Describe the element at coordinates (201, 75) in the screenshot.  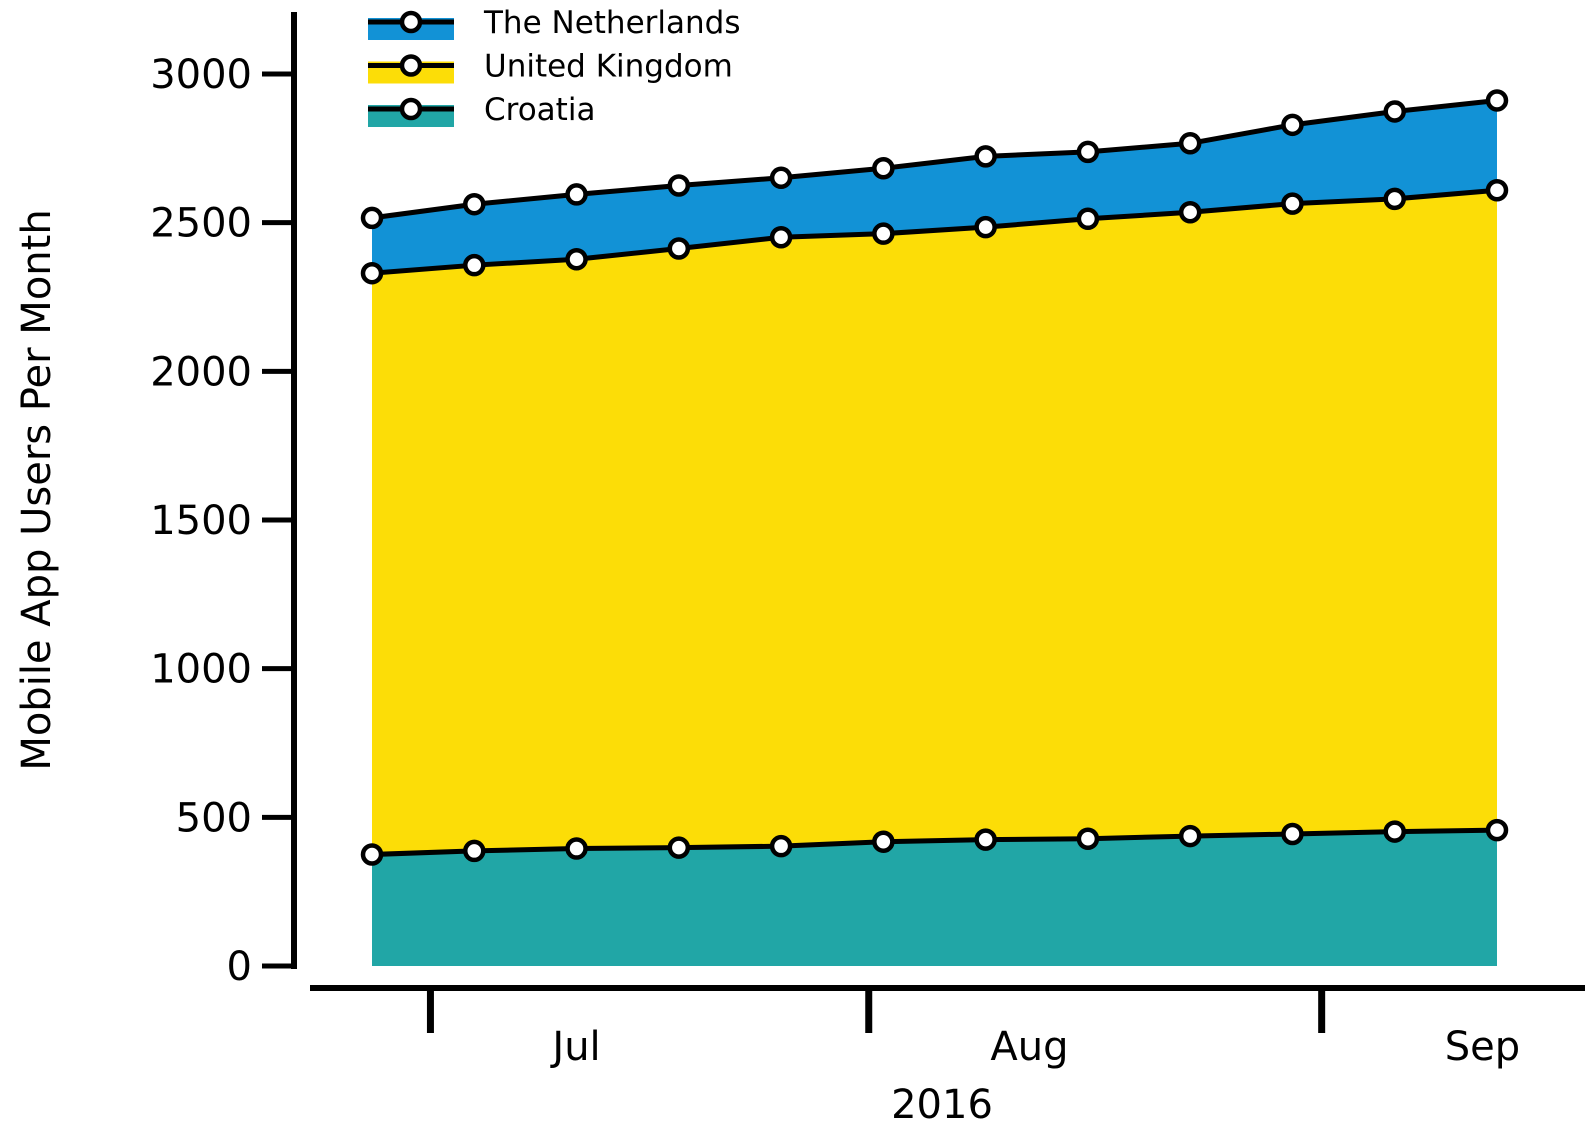
I see `y-tick-label: 3000` at that location.